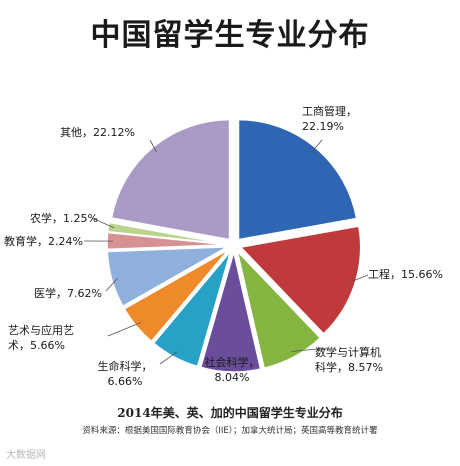 This screenshot has width=460, height=466. Describe the element at coordinates (405, 274) in the screenshot. I see `slice-label: 工程，15.66%` at that location.